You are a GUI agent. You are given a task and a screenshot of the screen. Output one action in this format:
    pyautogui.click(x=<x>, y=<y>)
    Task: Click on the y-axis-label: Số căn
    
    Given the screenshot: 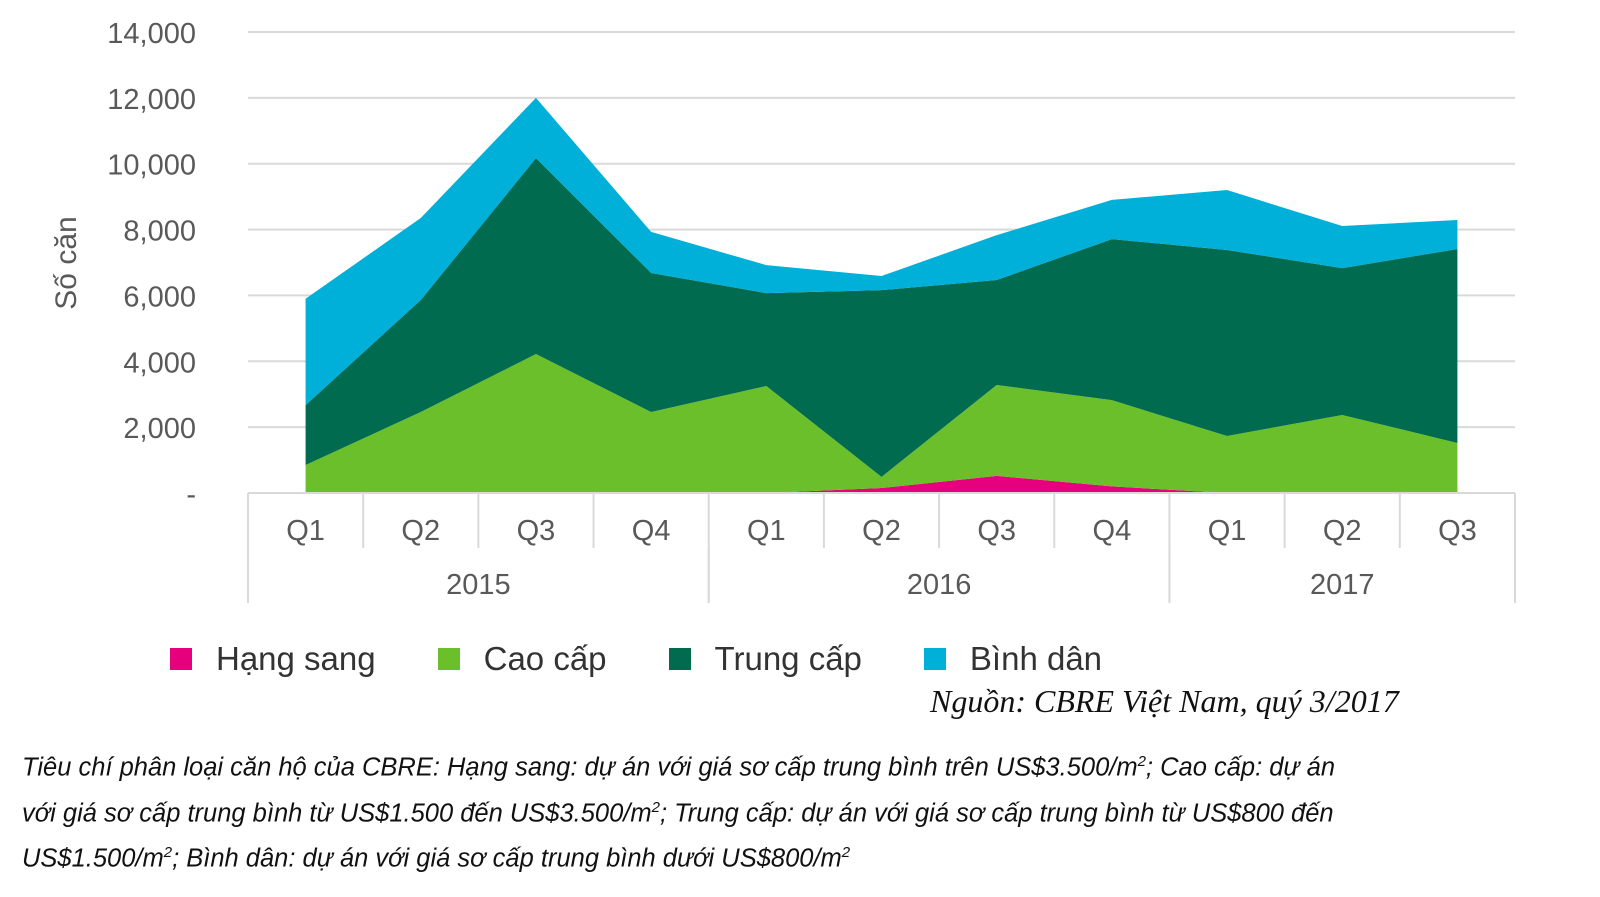 What is the action you would take?
    pyautogui.click(x=66, y=262)
    